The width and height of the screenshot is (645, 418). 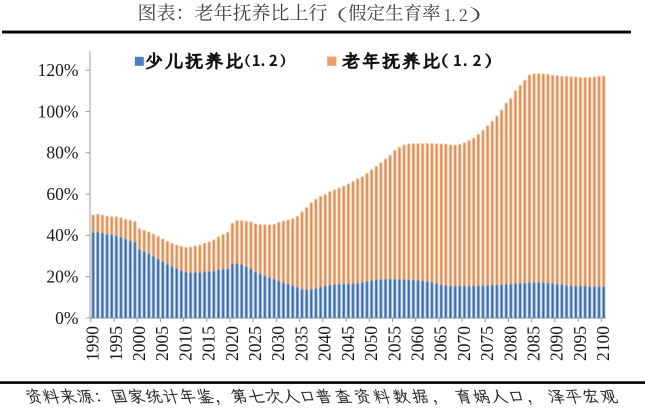 What do you see at coordinates (62, 277) in the screenshot?
I see `svg-text: 20%` at bounding box center [62, 277].